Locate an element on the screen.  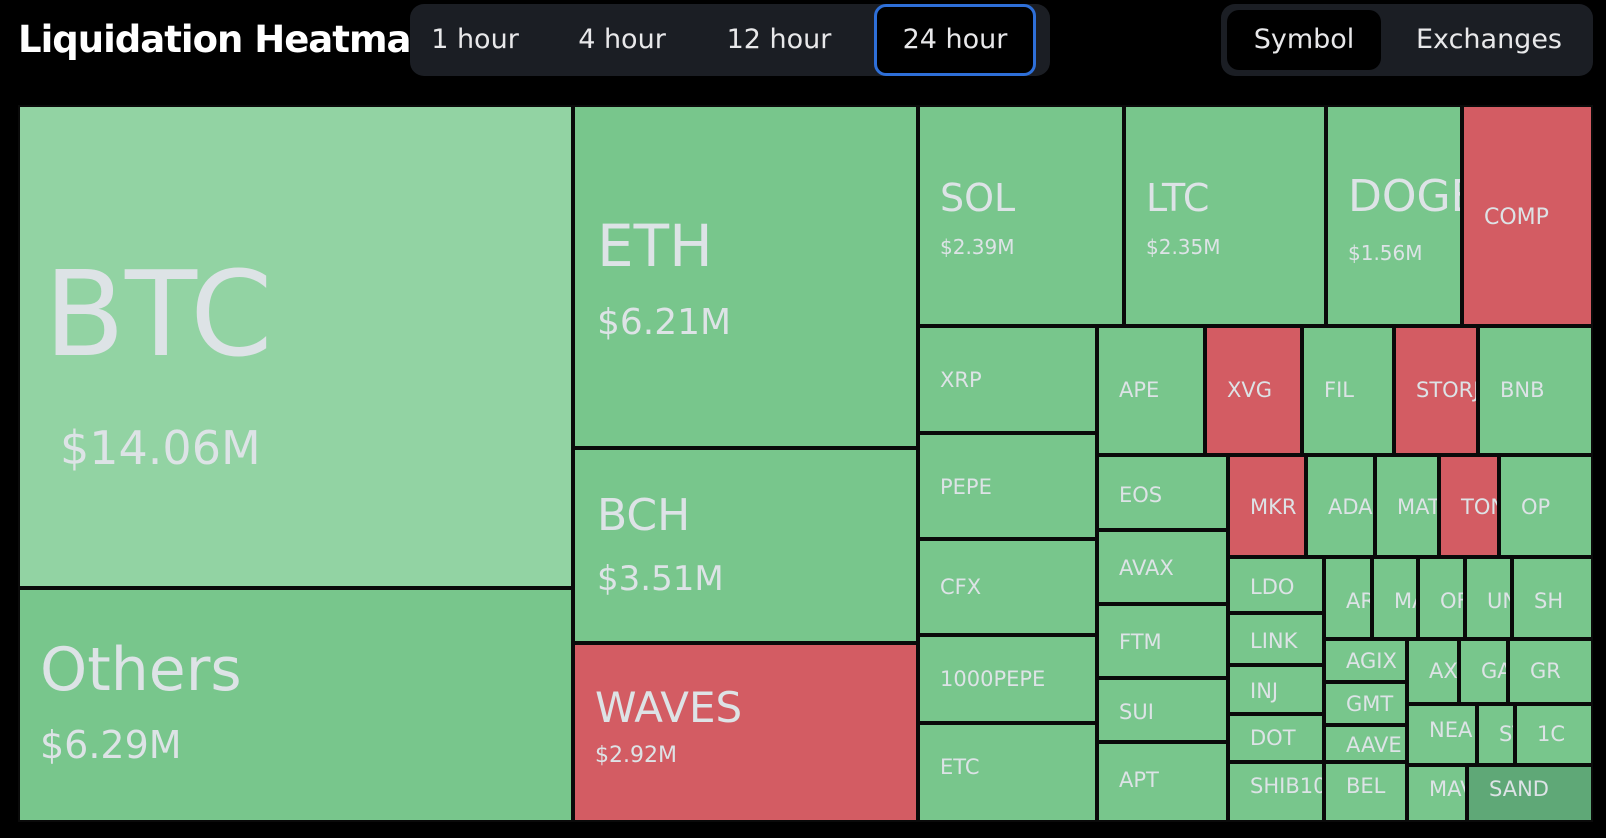
tab-1-hour: 1 hour is located at coordinates (475, 39).